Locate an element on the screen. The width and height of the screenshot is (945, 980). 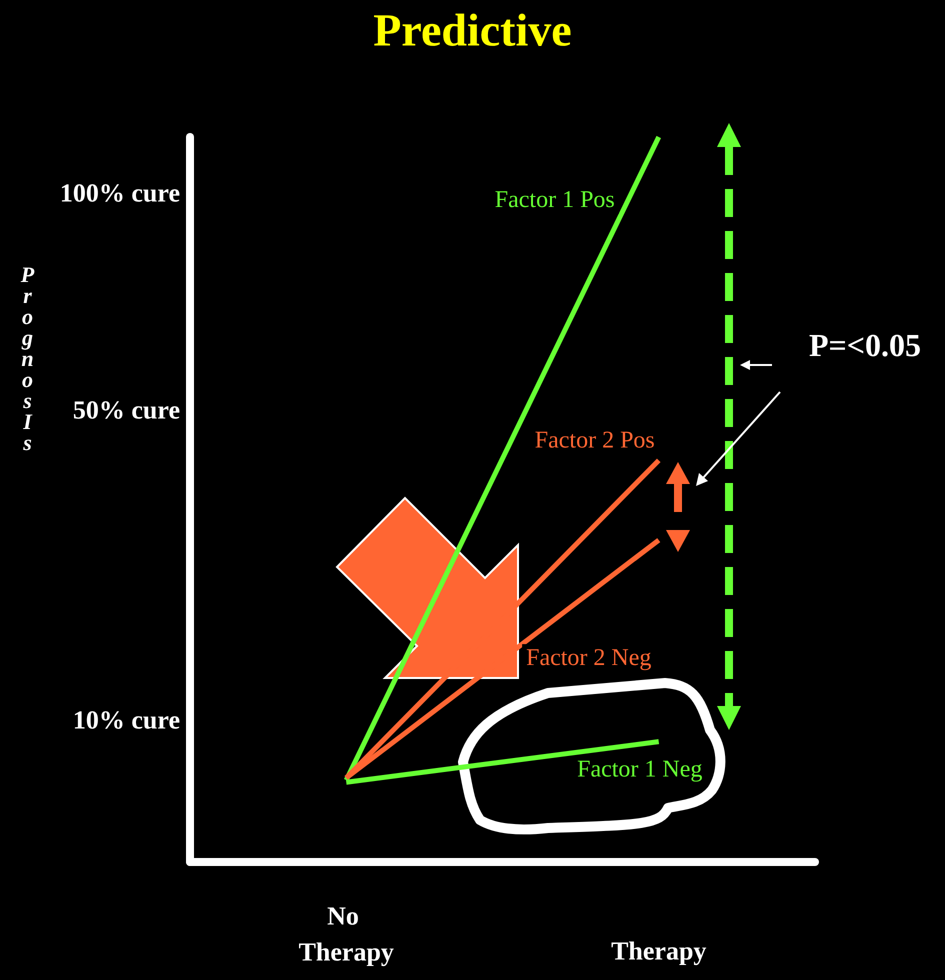
text: PrognosIs is located at coordinates (27, 356).